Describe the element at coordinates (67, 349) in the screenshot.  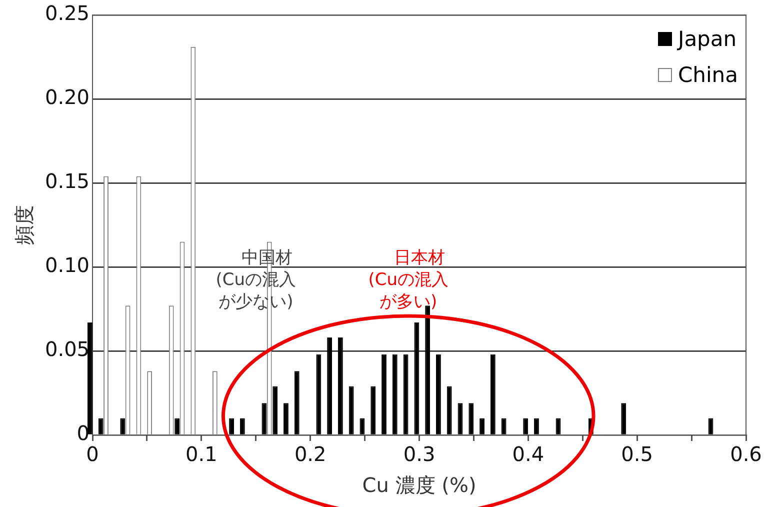
I see `y-tick-label: 0.05` at that location.